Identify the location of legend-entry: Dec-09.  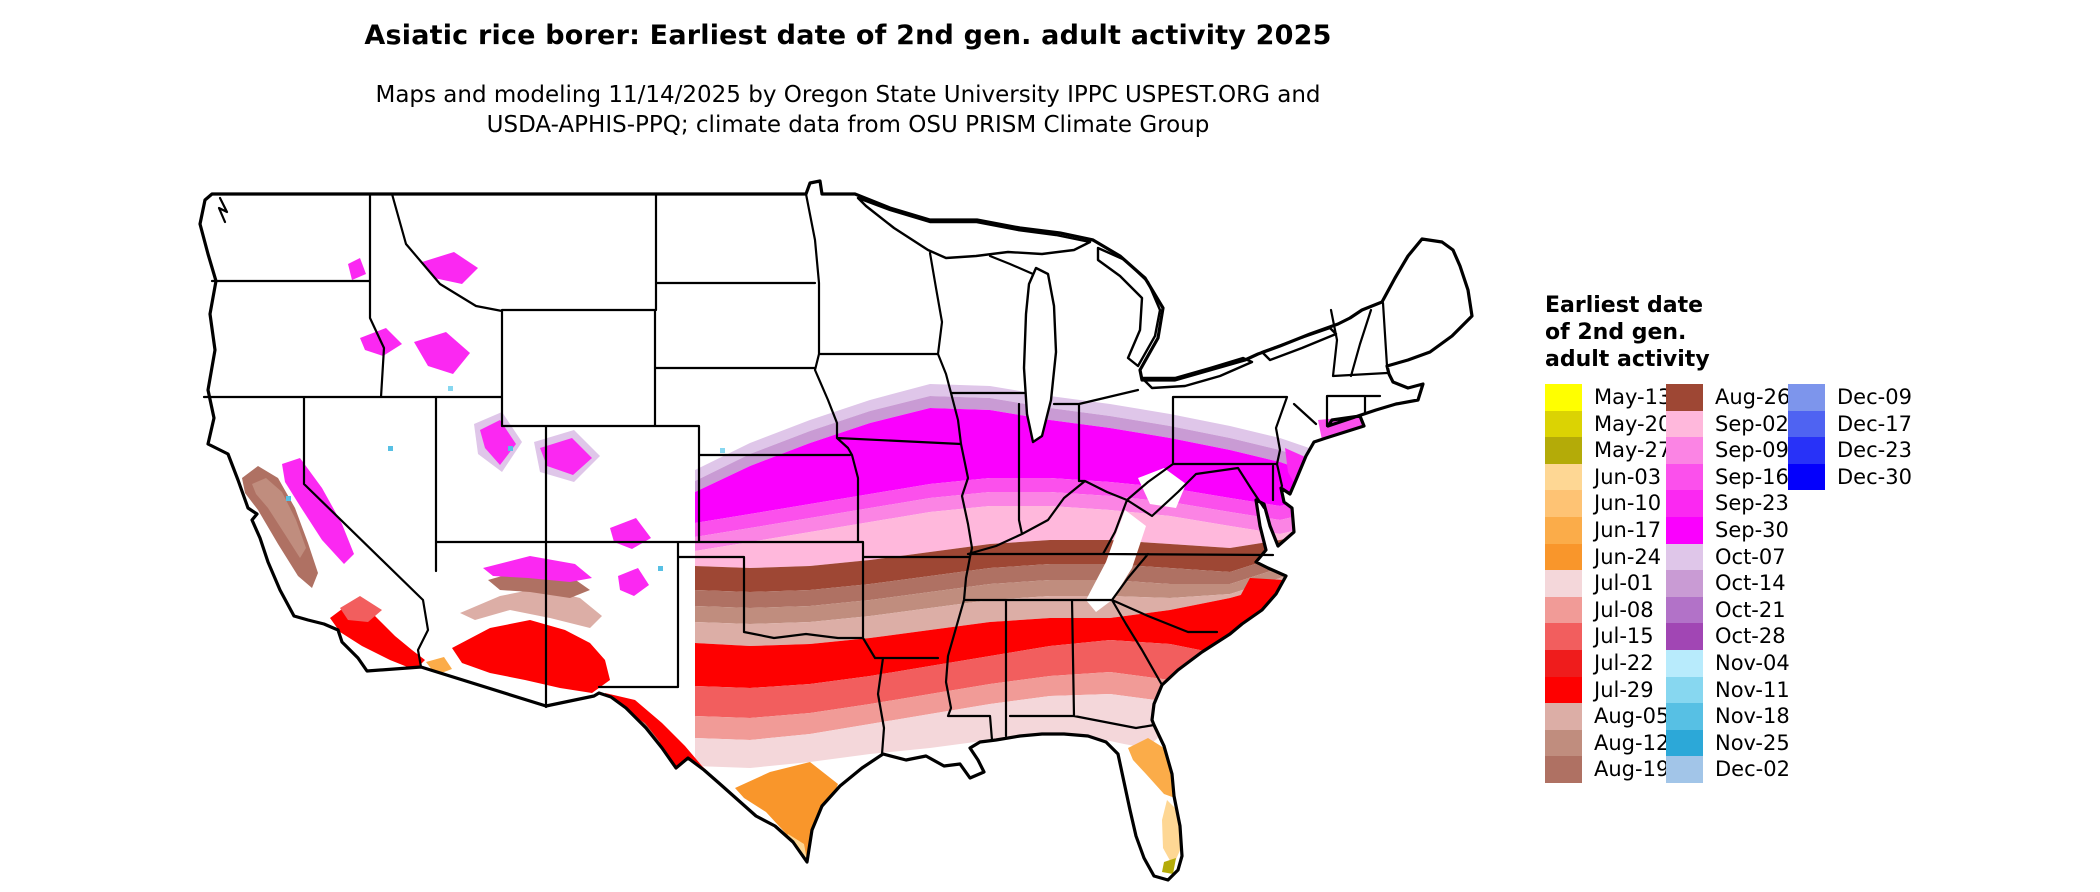
(1850, 397).